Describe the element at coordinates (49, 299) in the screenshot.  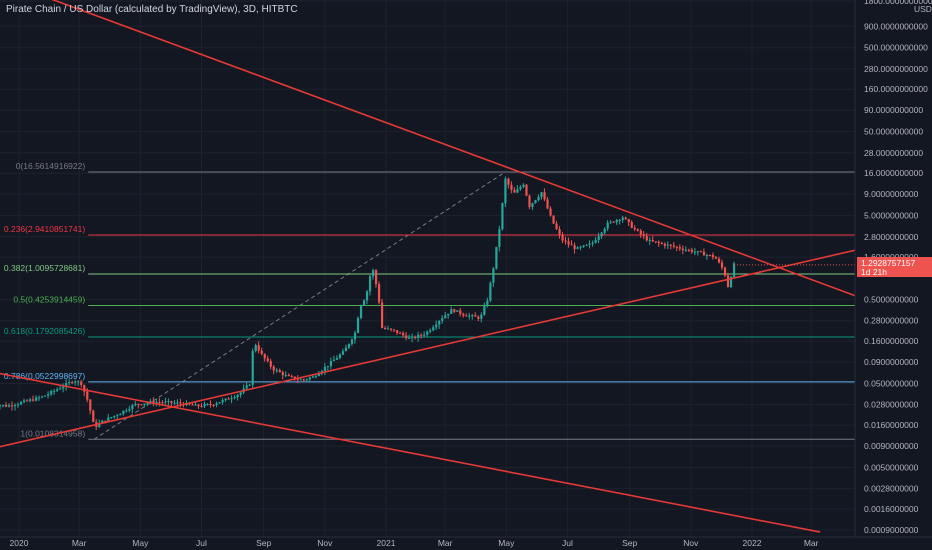
I see `fib-level-label: 0.5(0.4253914459)` at that location.